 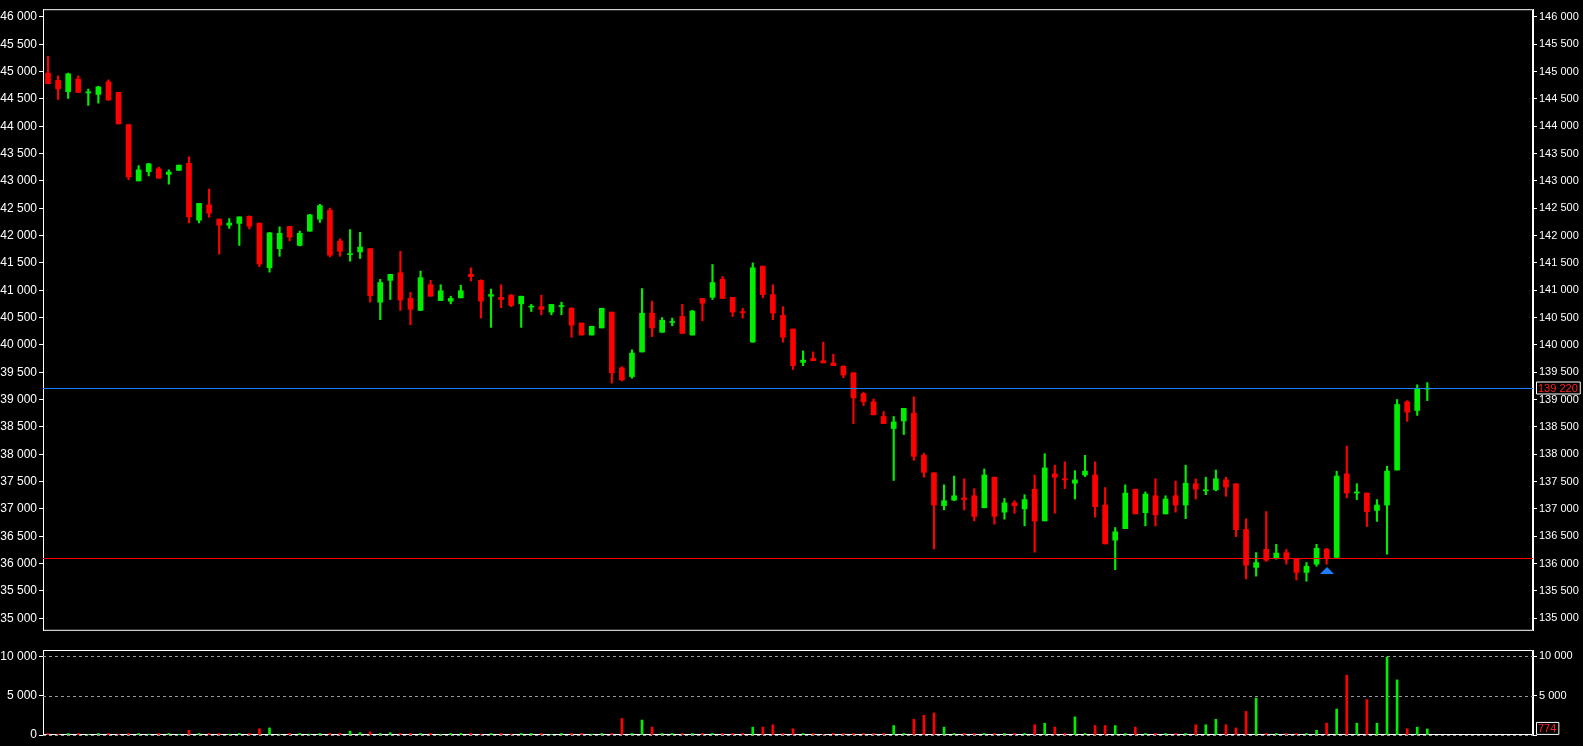 What do you see at coordinates (19, 562) in the screenshot?
I see `y-tick-label: 36 000` at bounding box center [19, 562].